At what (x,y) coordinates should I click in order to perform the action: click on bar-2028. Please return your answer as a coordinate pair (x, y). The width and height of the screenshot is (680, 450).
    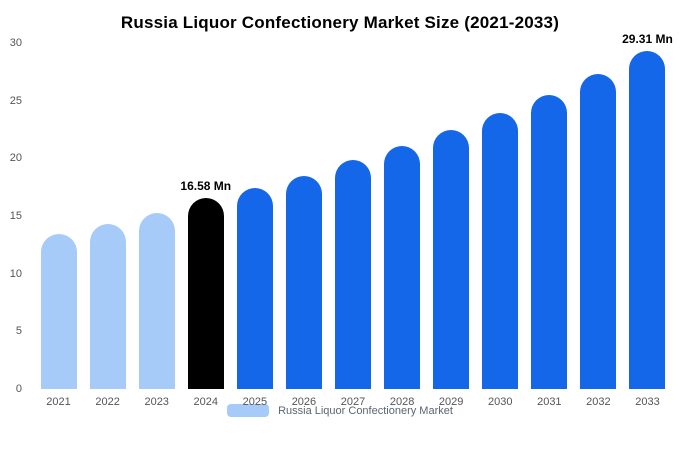
    Looking at the image, I should click on (402, 267).